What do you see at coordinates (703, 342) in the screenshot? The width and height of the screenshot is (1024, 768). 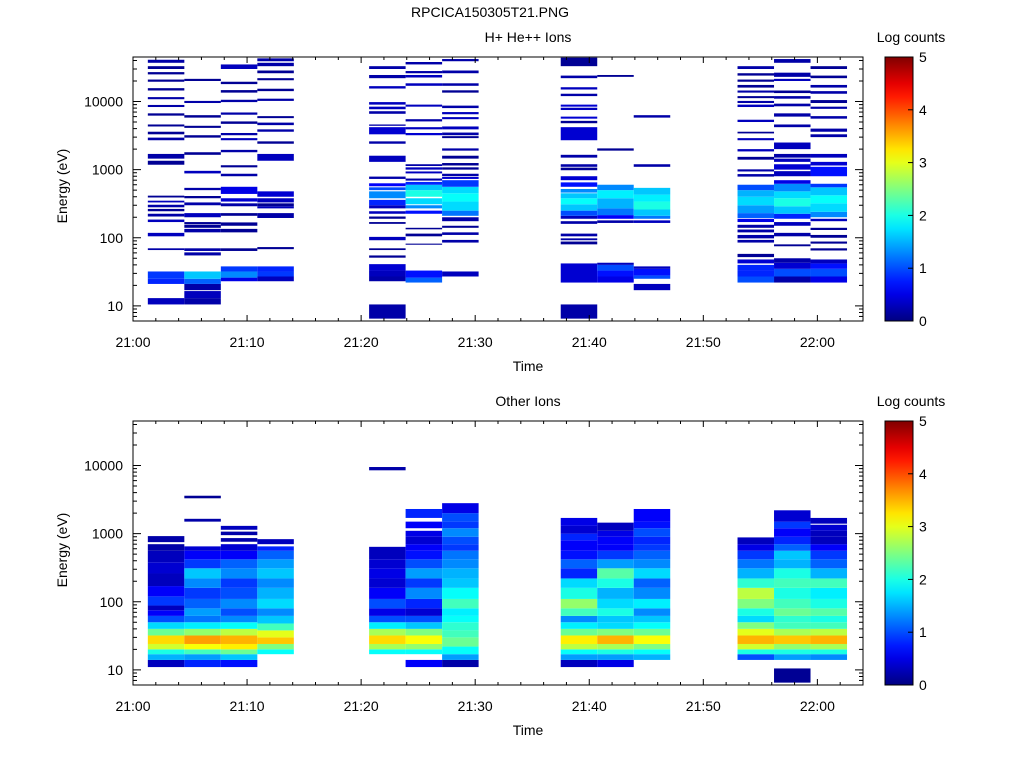 I see `x-tick-label: 21:50` at bounding box center [703, 342].